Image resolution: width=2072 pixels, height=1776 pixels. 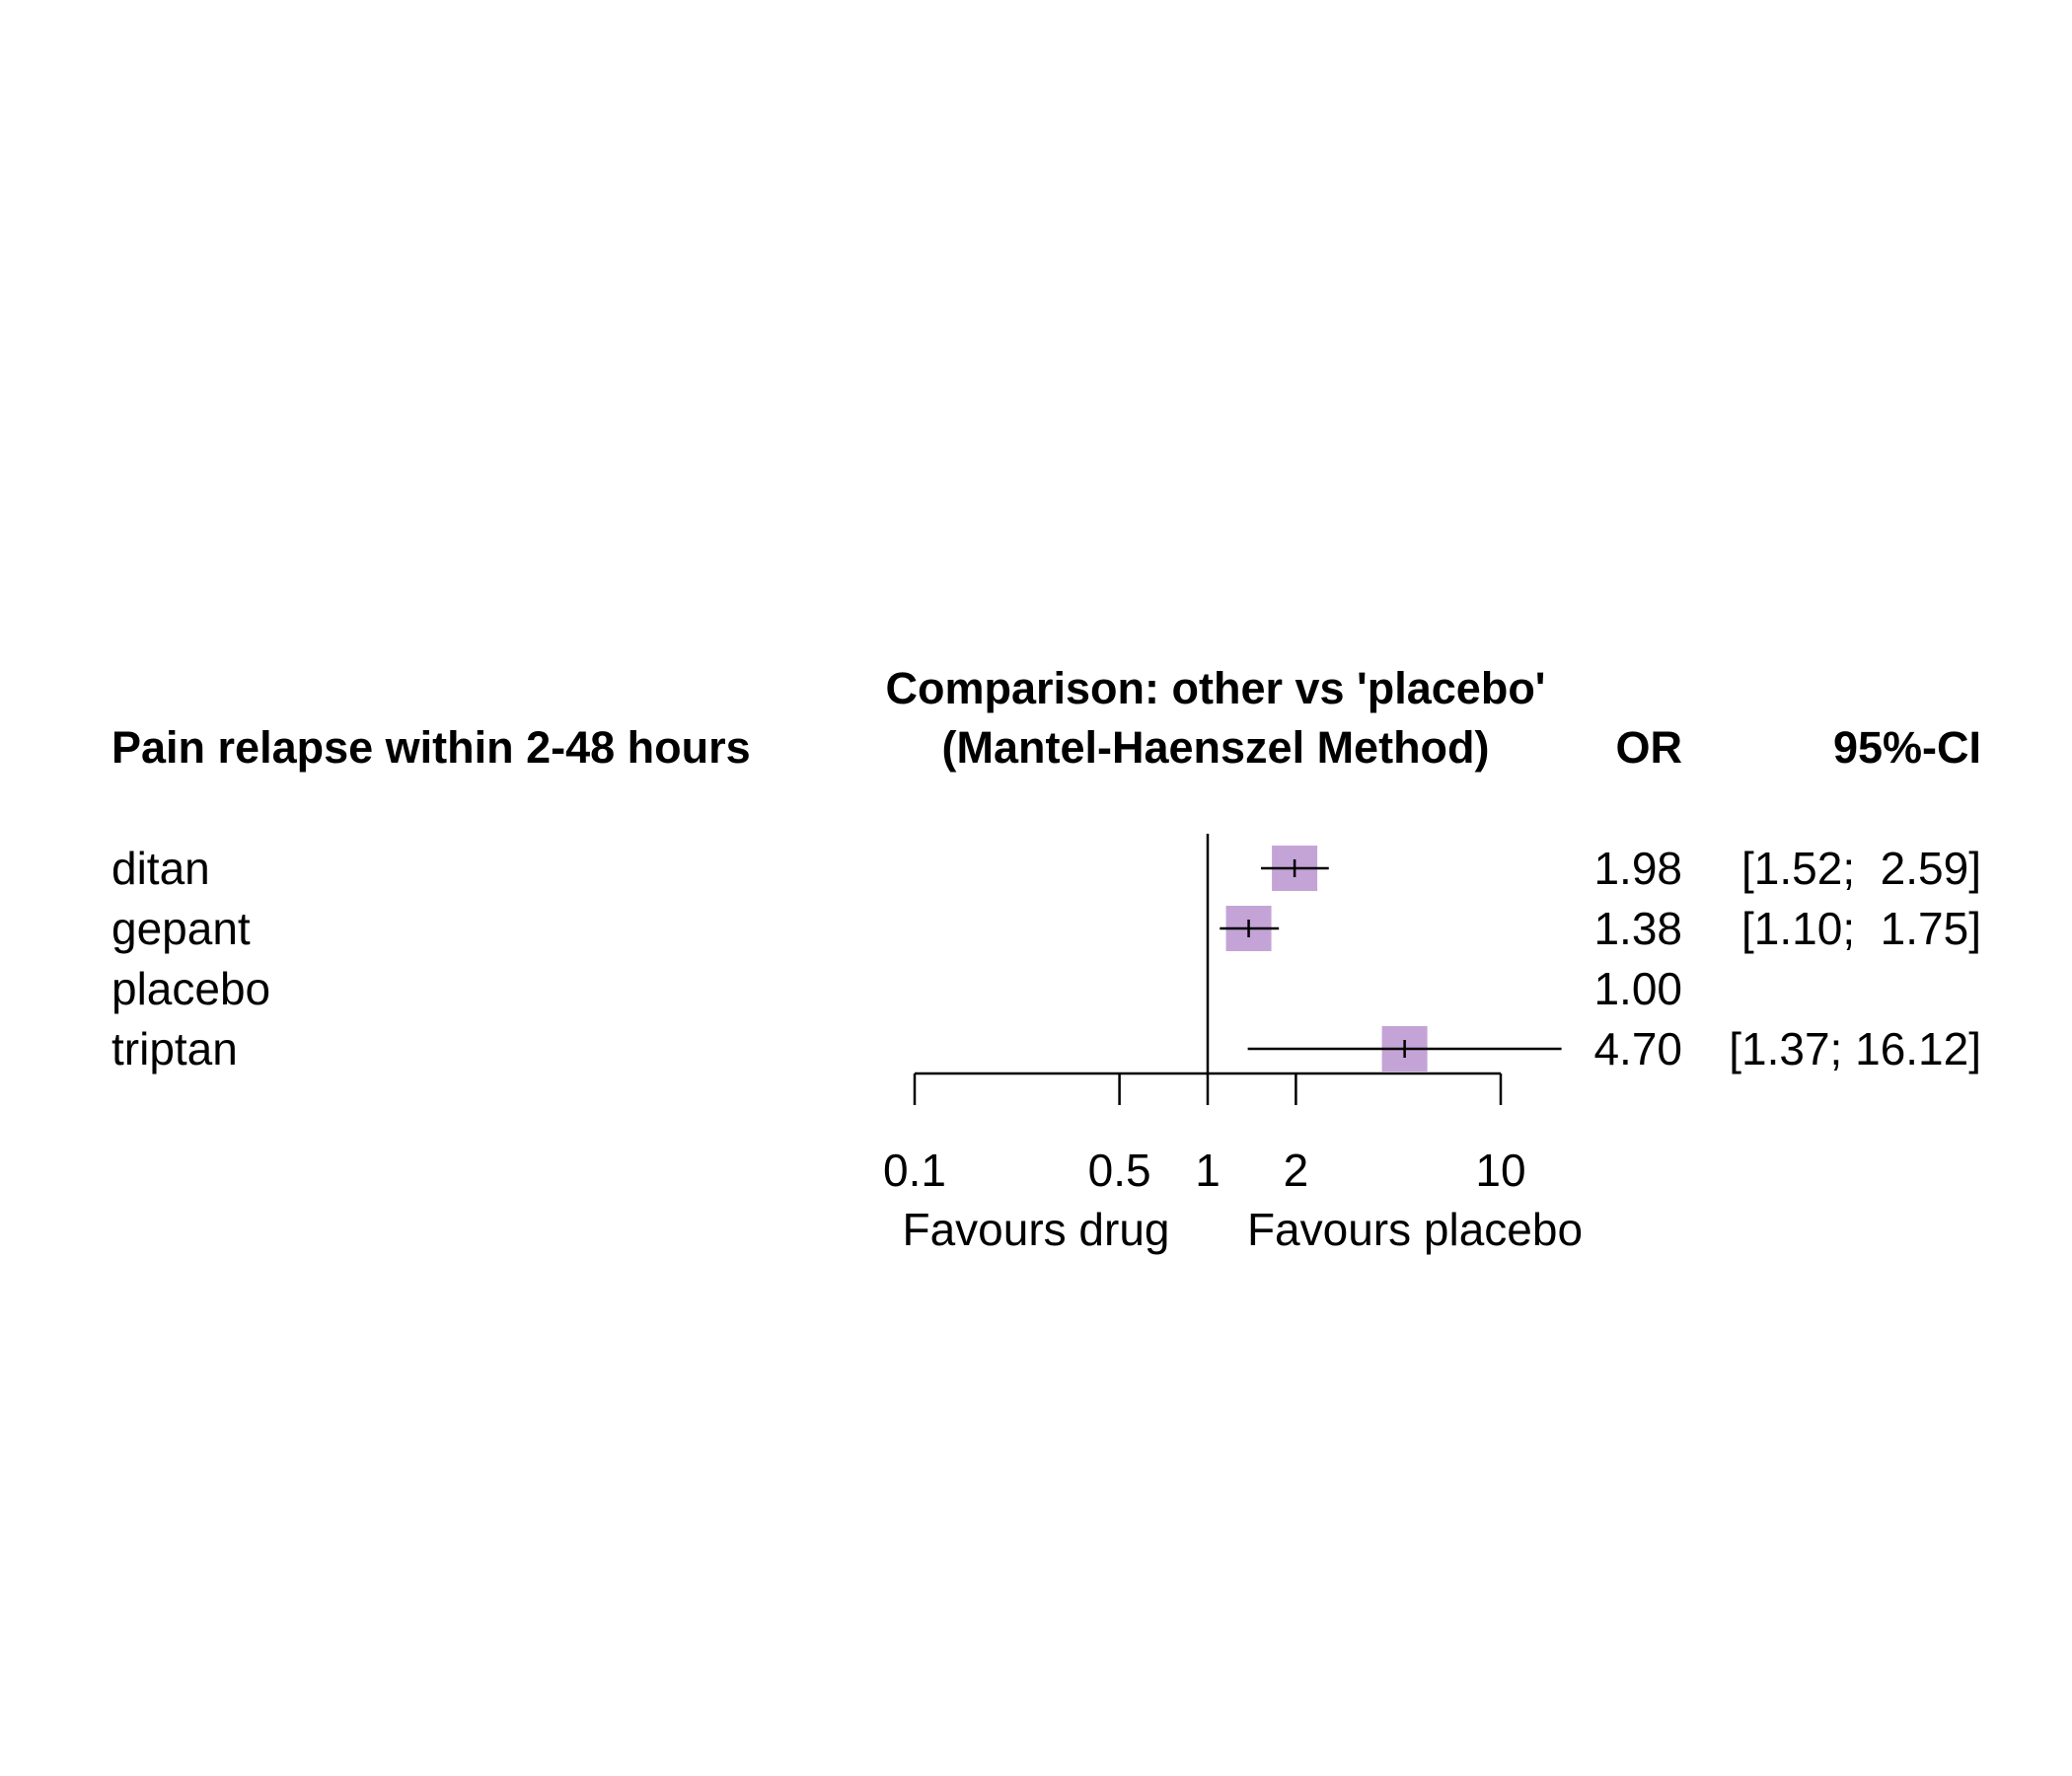 What do you see at coordinates (181, 929) in the screenshot?
I see `study-label: gepant` at bounding box center [181, 929].